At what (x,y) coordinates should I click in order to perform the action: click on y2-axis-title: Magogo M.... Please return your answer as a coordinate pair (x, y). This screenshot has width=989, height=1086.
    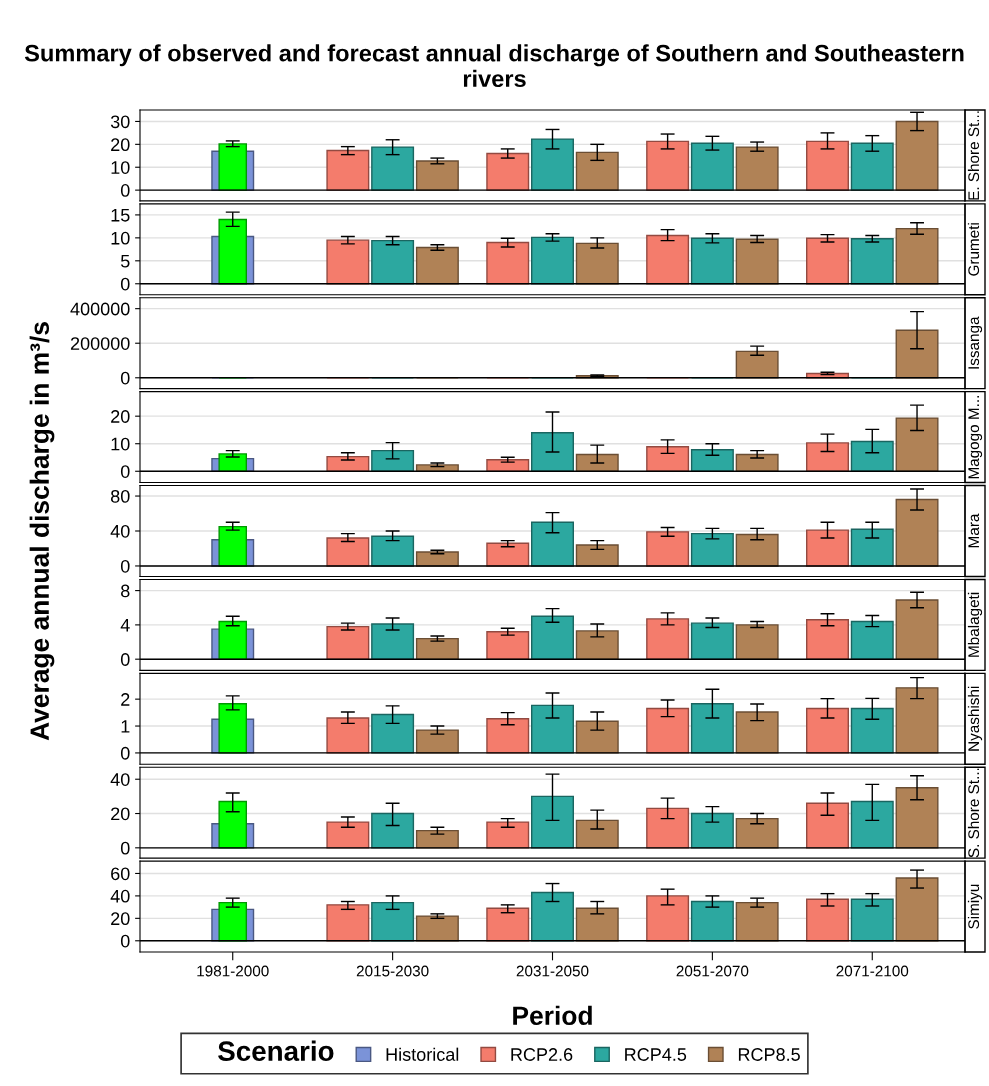
    Looking at the image, I should click on (975, 437).